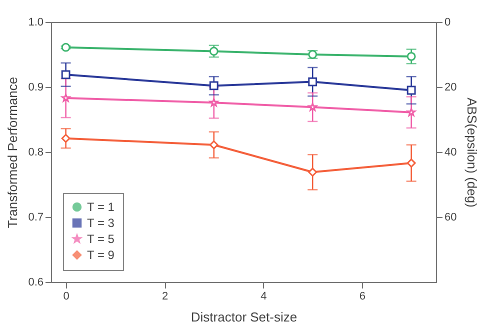 The image size is (486, 334). Describe the element at coordinates (450, 152) in the screenshot. I see `y2-tick-label: 40` at that location.